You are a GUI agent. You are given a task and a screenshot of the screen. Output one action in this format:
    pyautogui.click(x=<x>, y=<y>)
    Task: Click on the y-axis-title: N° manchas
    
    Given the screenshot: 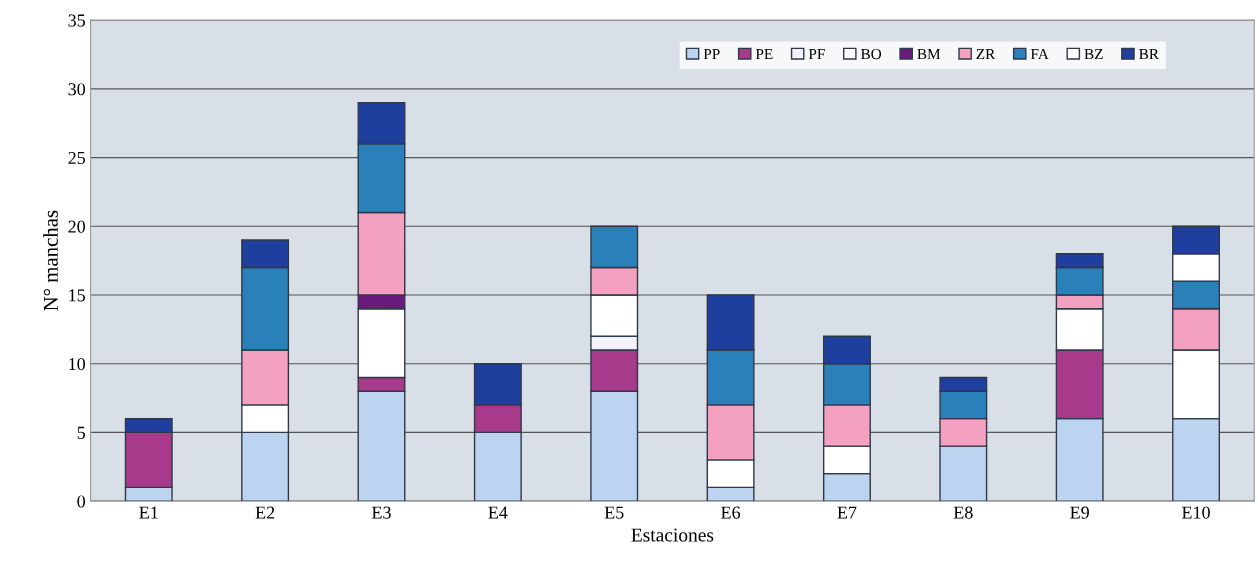 What is the action you would take?
    pyautogui.click(x=50, y=260)
    